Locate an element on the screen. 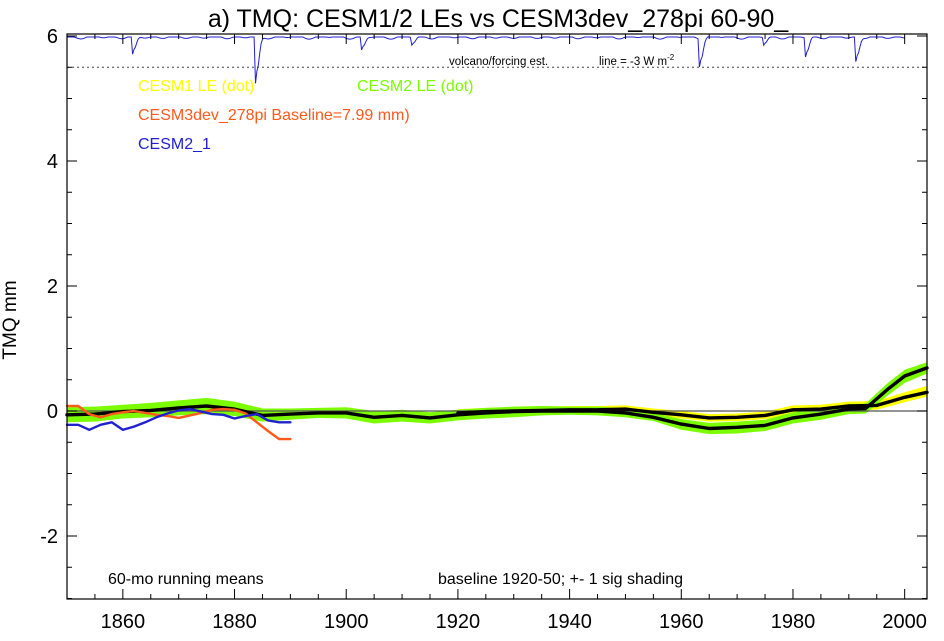  legend-entry: CESM2 LE (dot) is located at coordinates (415, 86).